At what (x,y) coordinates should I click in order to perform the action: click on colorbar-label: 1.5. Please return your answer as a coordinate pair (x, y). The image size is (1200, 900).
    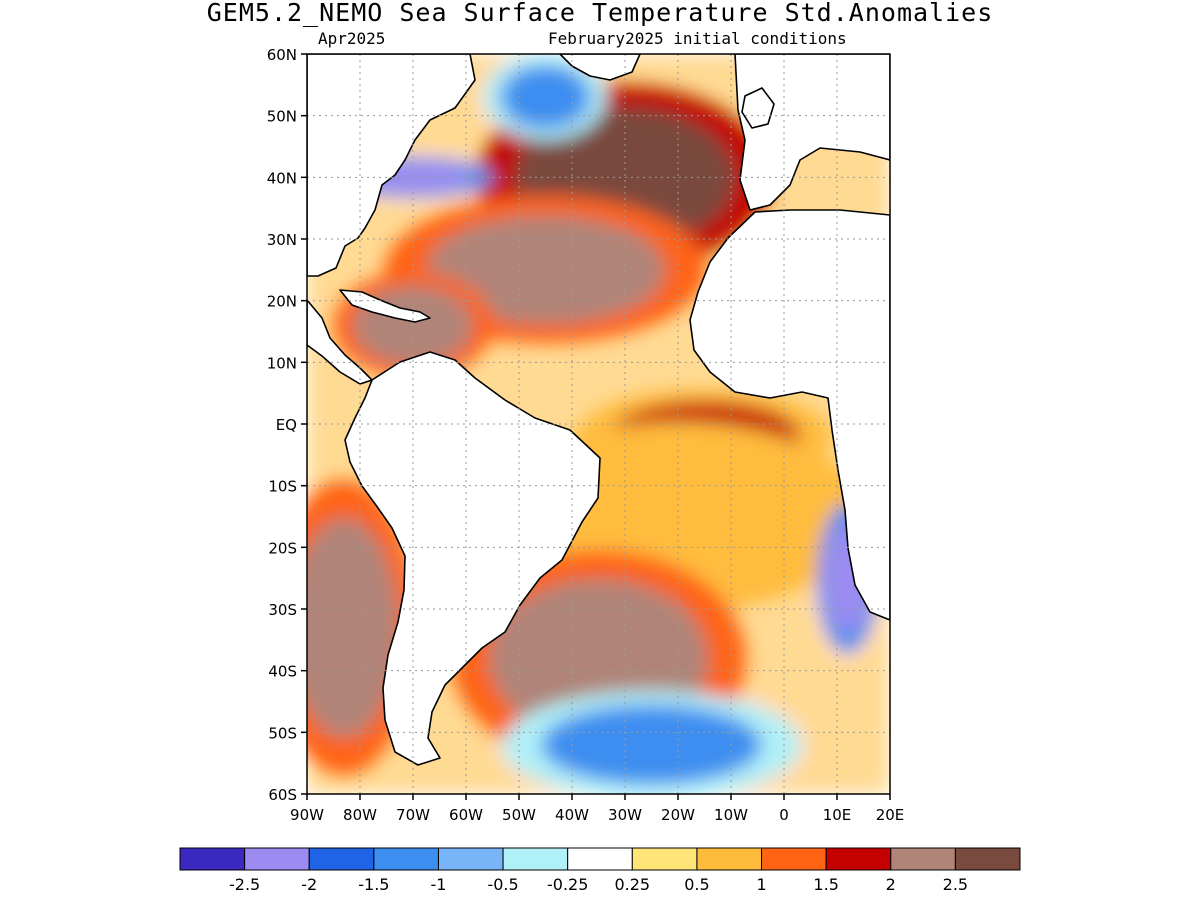
    Looking at the image, I should click on (825, 884).